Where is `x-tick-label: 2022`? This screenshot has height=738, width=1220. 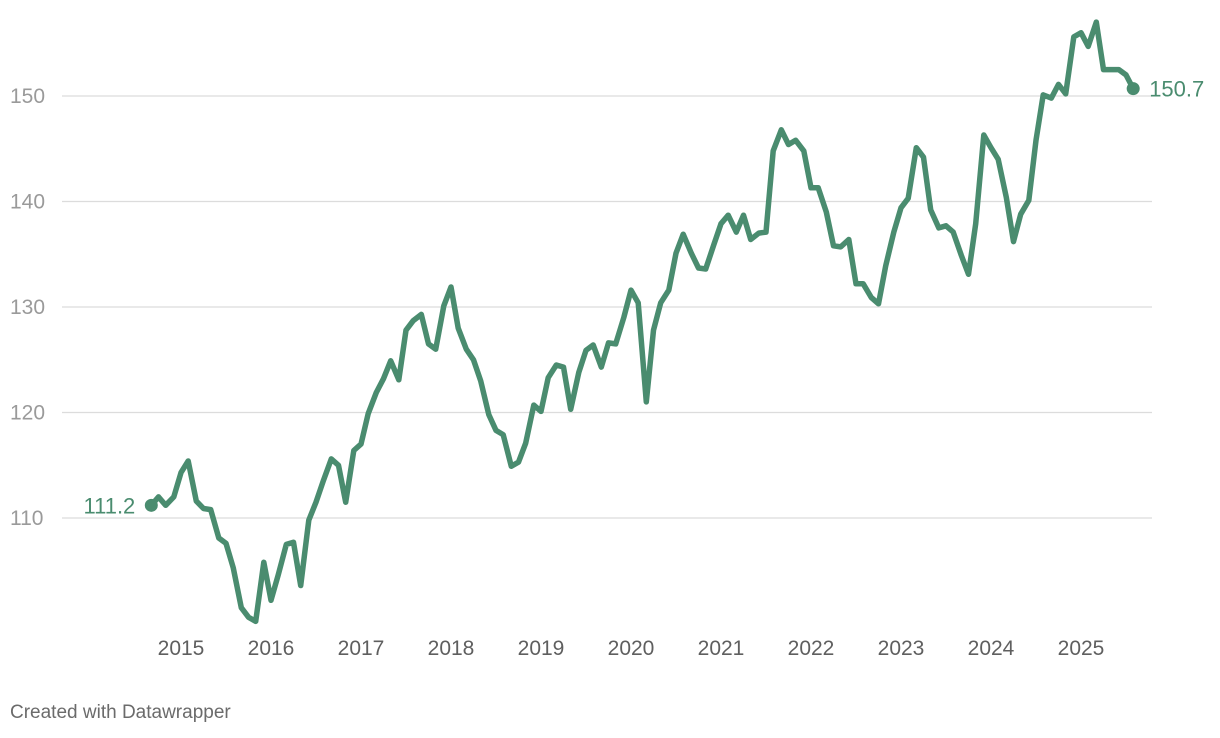 x-tick-label: 2022 is located at coordinates (811, 648).